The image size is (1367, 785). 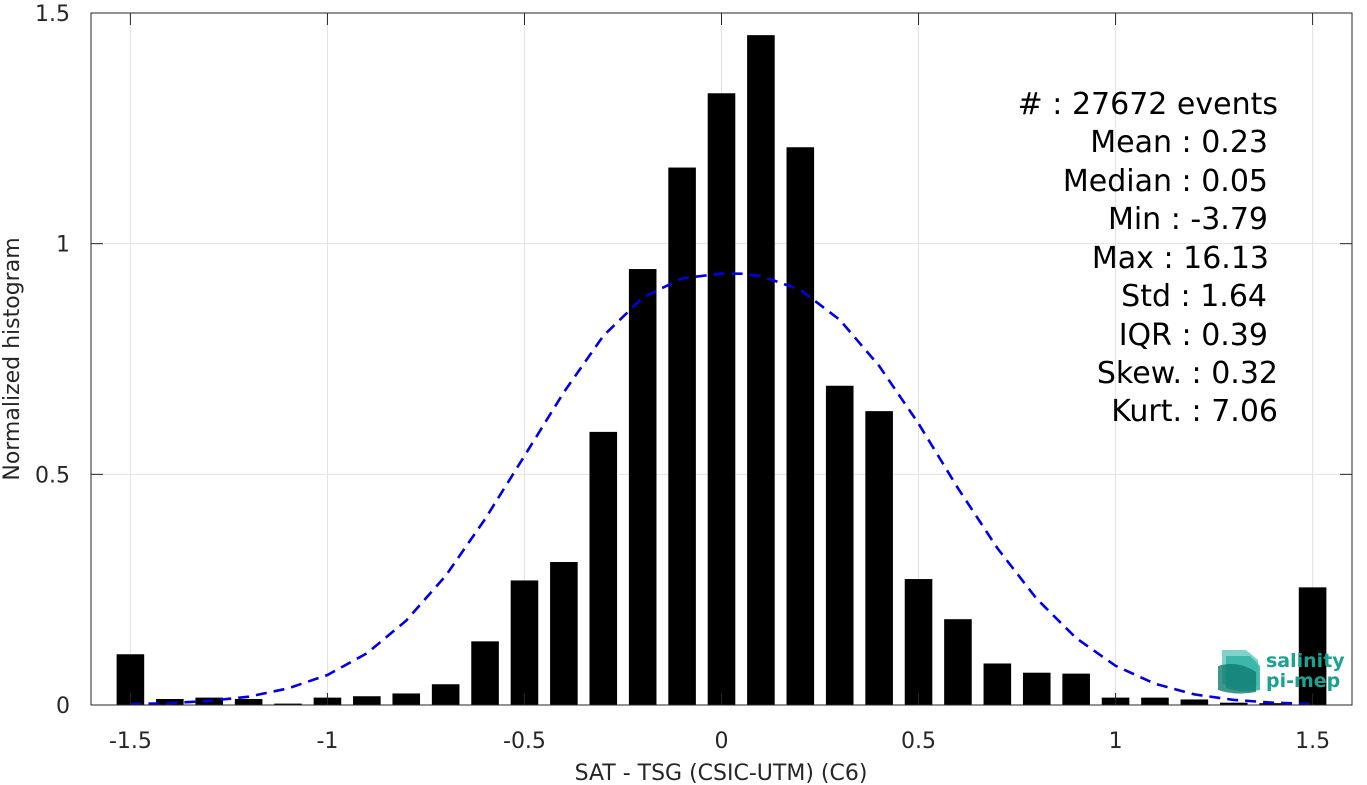 What do you see at coordinates (1179, 142) in the screenshot?
I see `stats-line: Mean : 0.23` at bounding box center [1179, 142].